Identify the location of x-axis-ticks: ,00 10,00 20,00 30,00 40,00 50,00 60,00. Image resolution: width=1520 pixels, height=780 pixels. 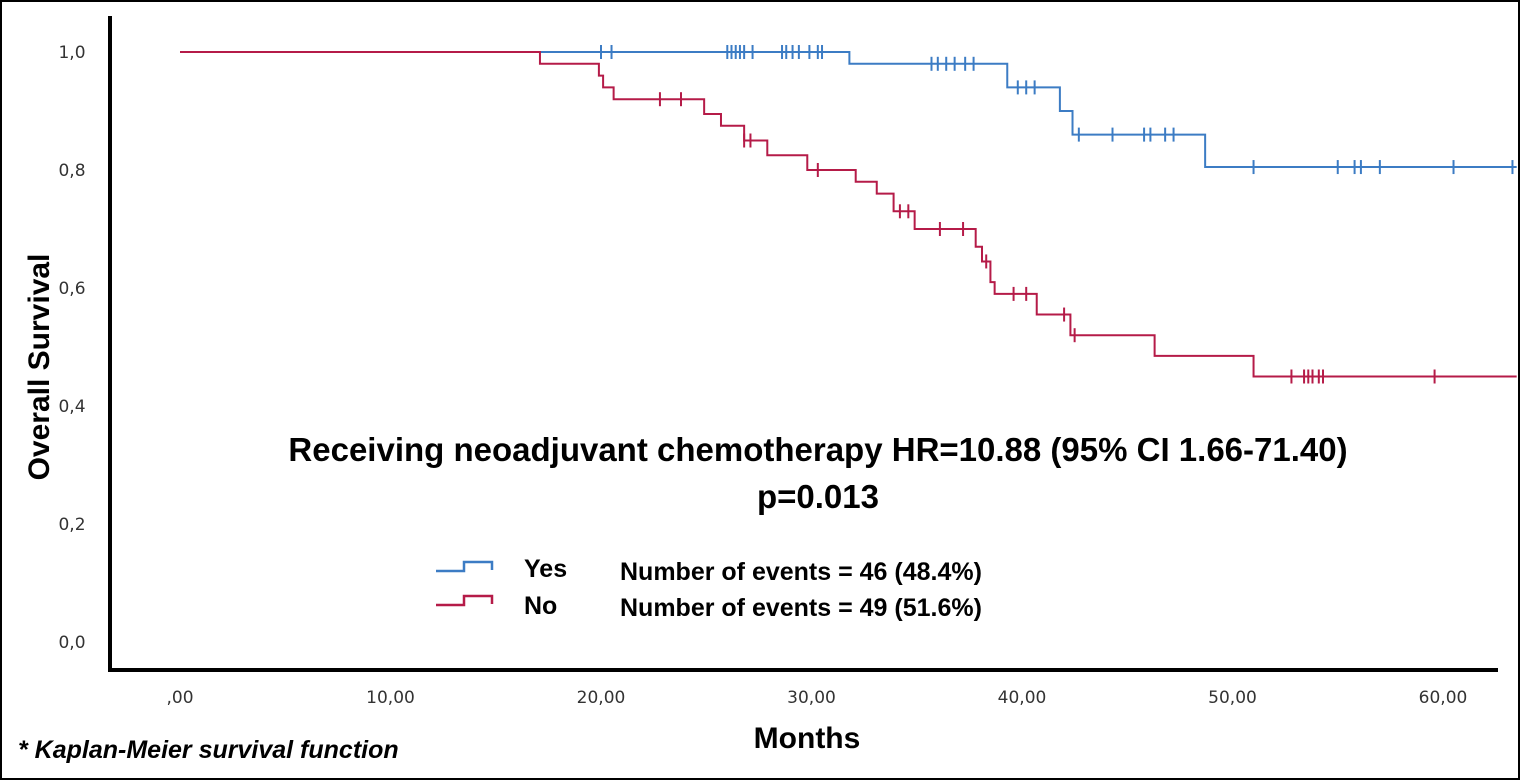
(816, 698).